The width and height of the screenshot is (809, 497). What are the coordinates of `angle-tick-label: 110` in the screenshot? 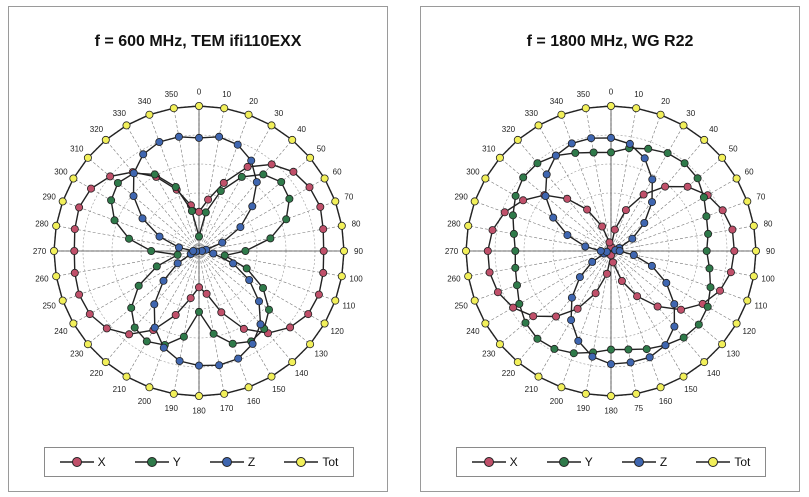 It's located at (348, 306).